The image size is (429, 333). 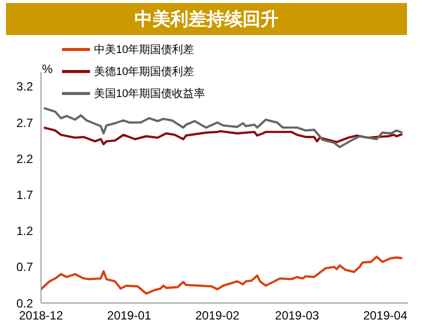 I want to click on legend-label: 美德10年期国债利差, so click(x=144, y=71).